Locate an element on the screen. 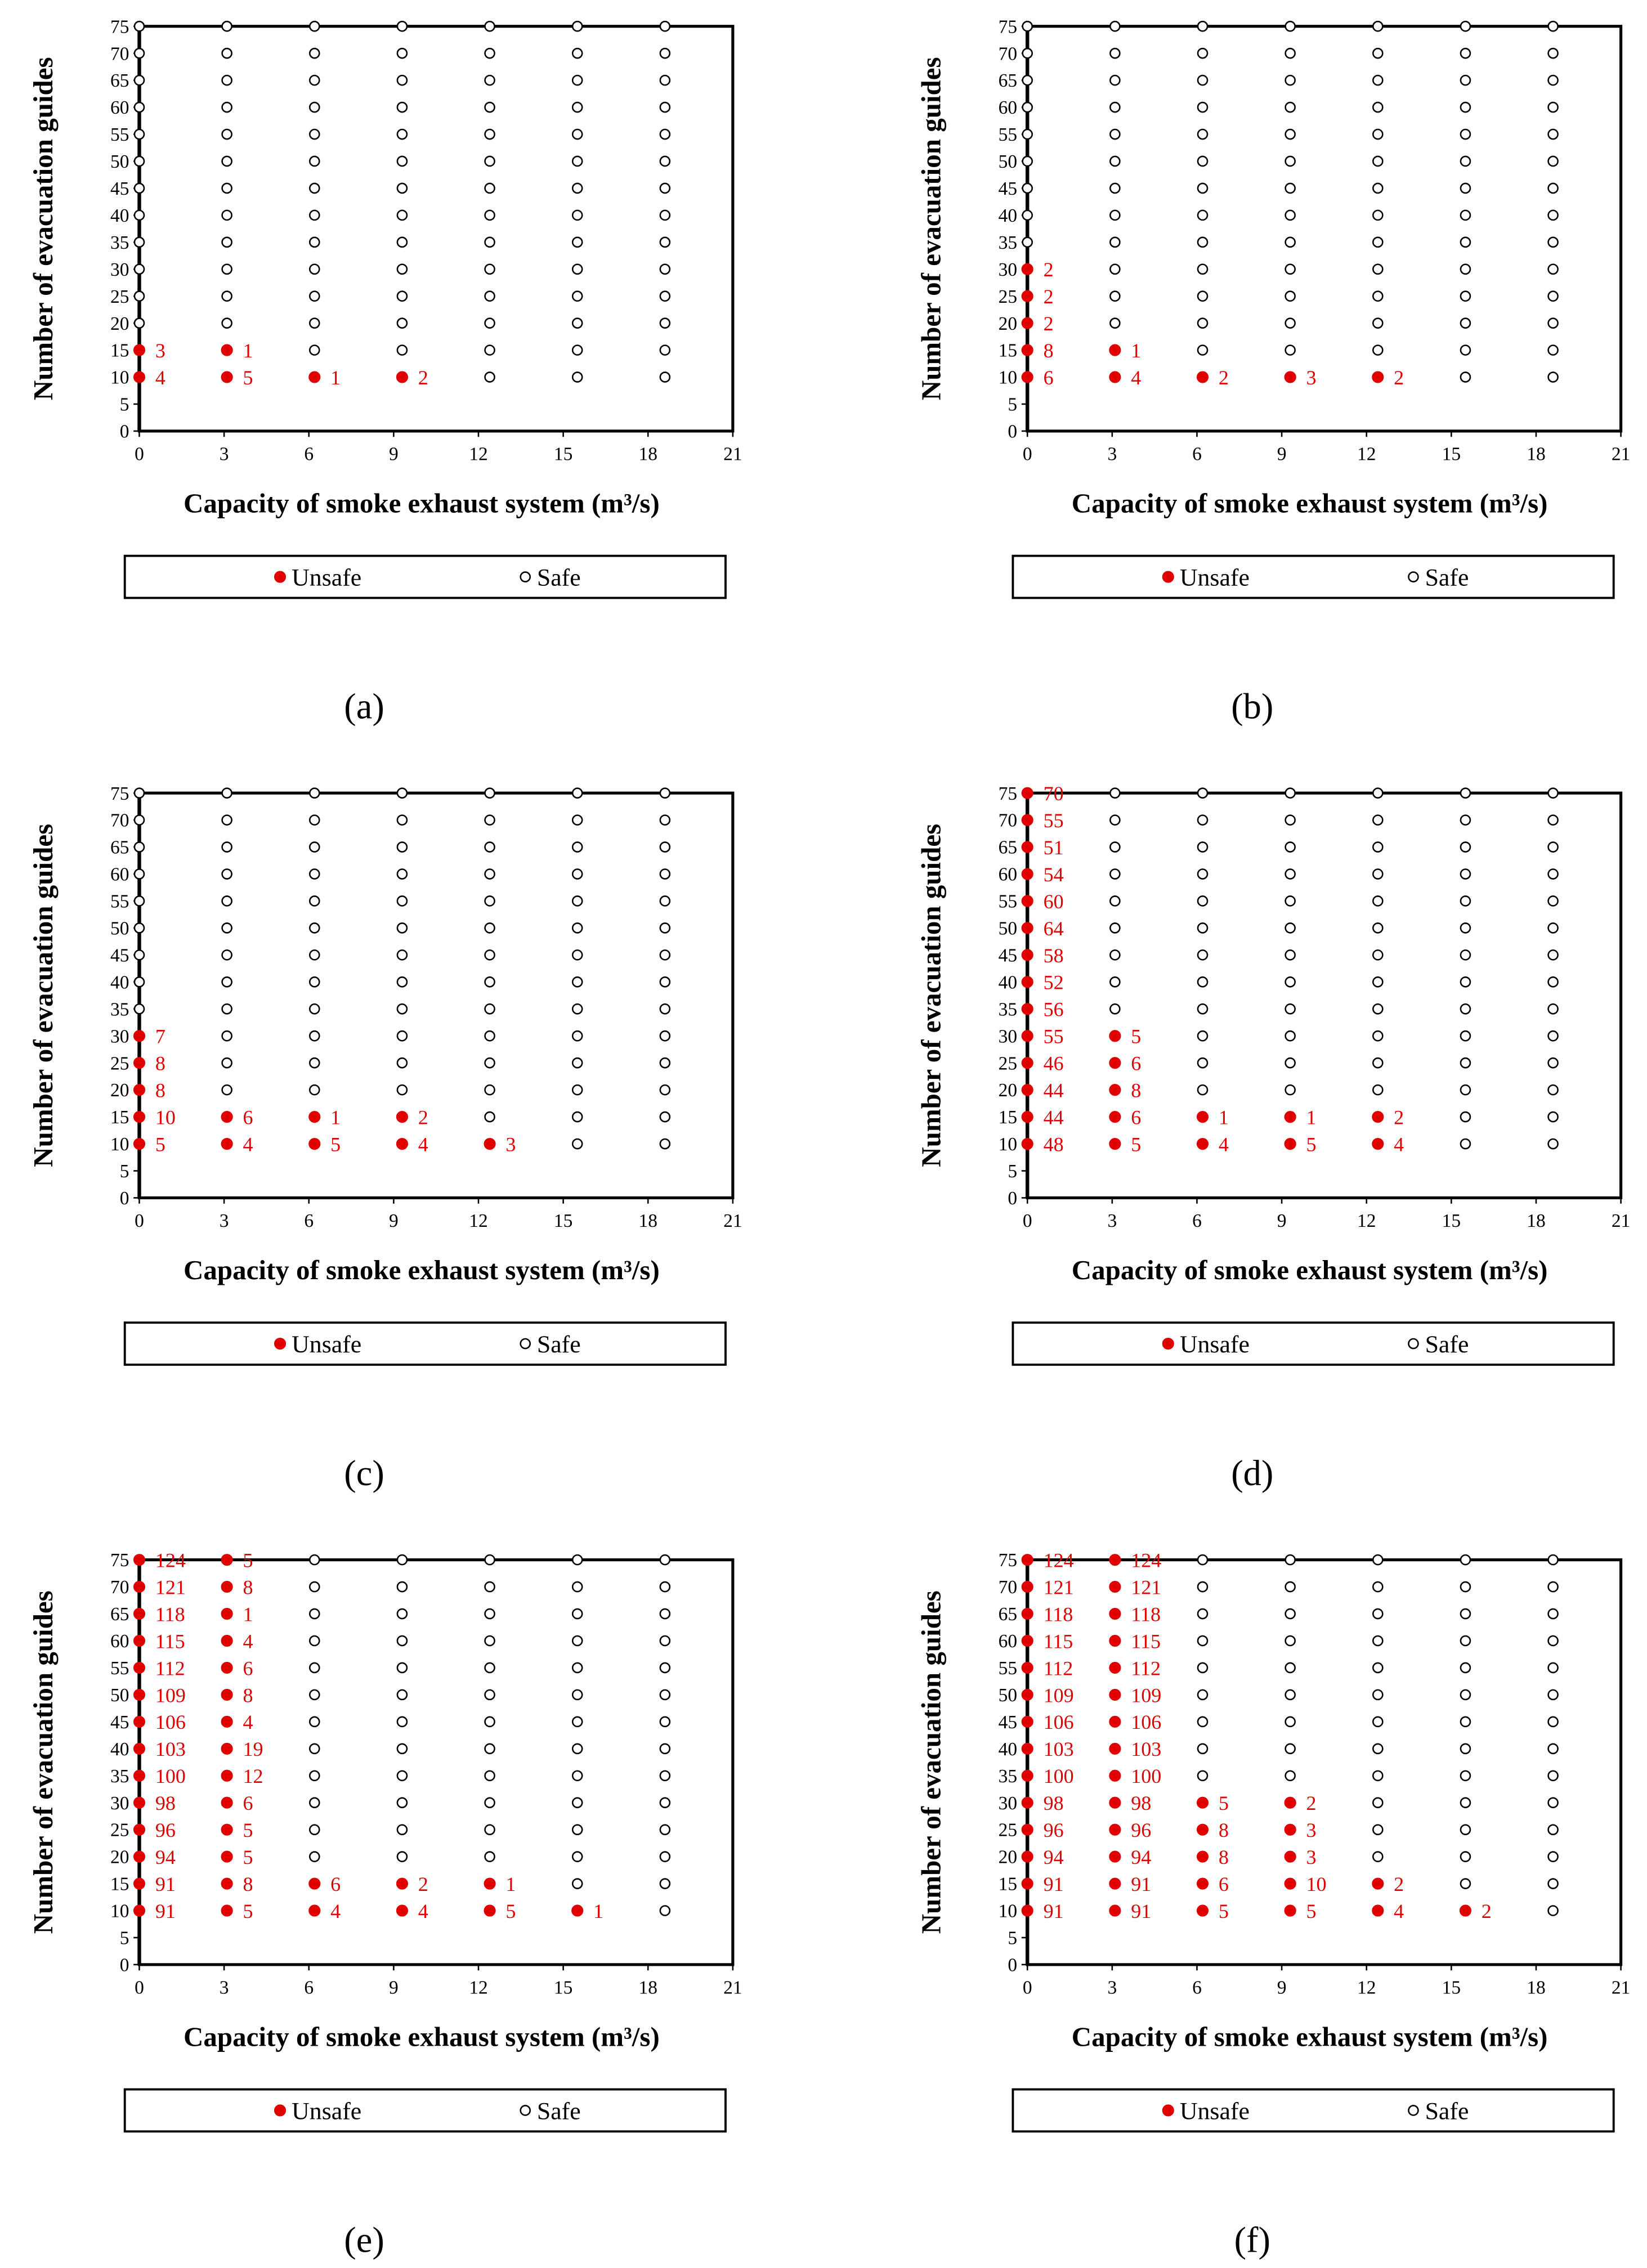 The width and height of the screenshot is (1647, 2268). x-tick-label: 12 is located at coordinates (1366, 454).